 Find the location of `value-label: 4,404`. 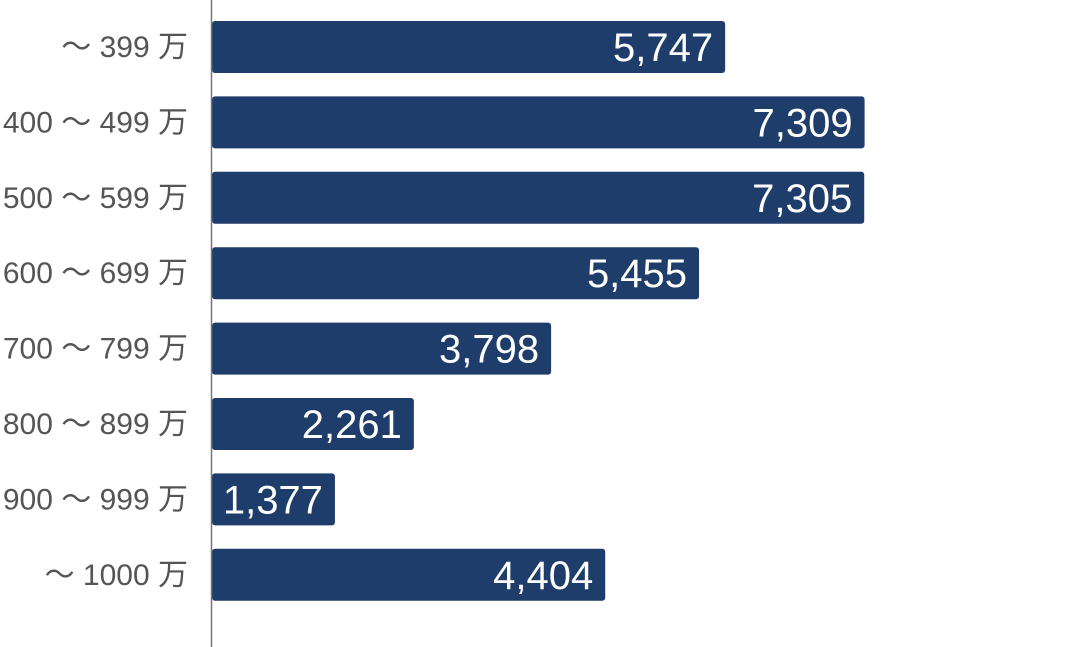

value-label: 4,404 is located at coordinates (543, 576).